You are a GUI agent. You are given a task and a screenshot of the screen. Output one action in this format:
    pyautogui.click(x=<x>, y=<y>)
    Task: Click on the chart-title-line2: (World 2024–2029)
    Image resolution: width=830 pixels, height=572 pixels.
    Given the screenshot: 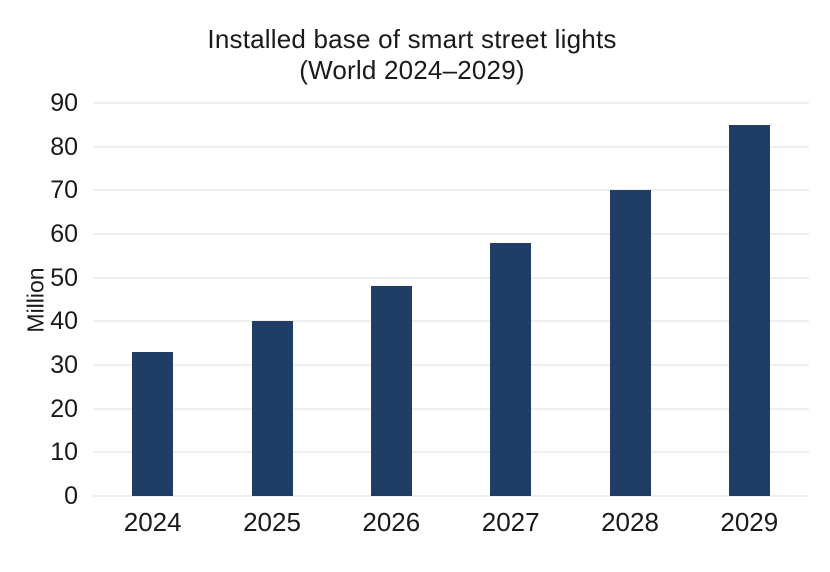 What is the action you would take?
    pyautogui.click(x=412, y=70)
    